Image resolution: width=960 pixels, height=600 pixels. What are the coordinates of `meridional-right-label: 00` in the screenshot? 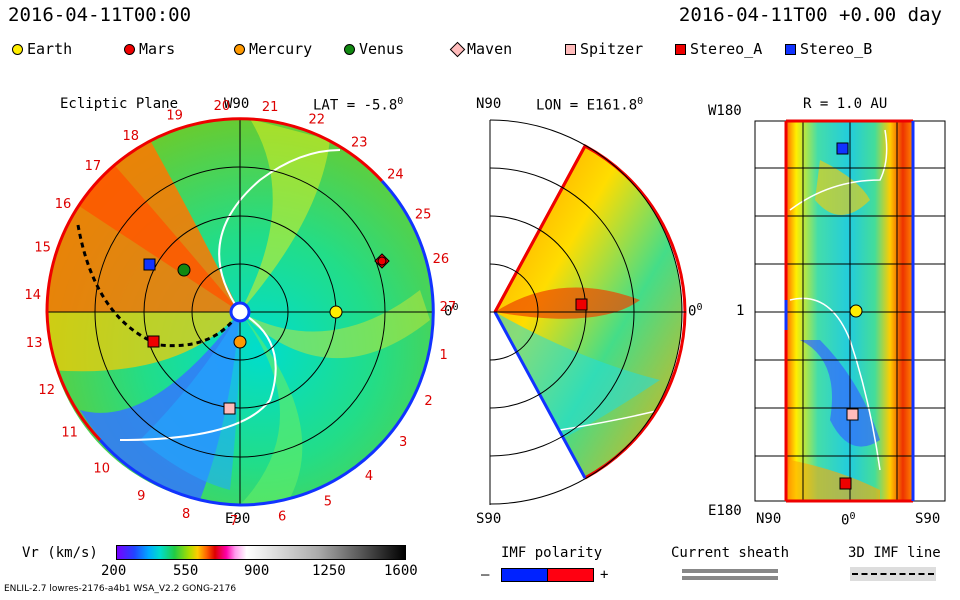 It's located at (695, 311).